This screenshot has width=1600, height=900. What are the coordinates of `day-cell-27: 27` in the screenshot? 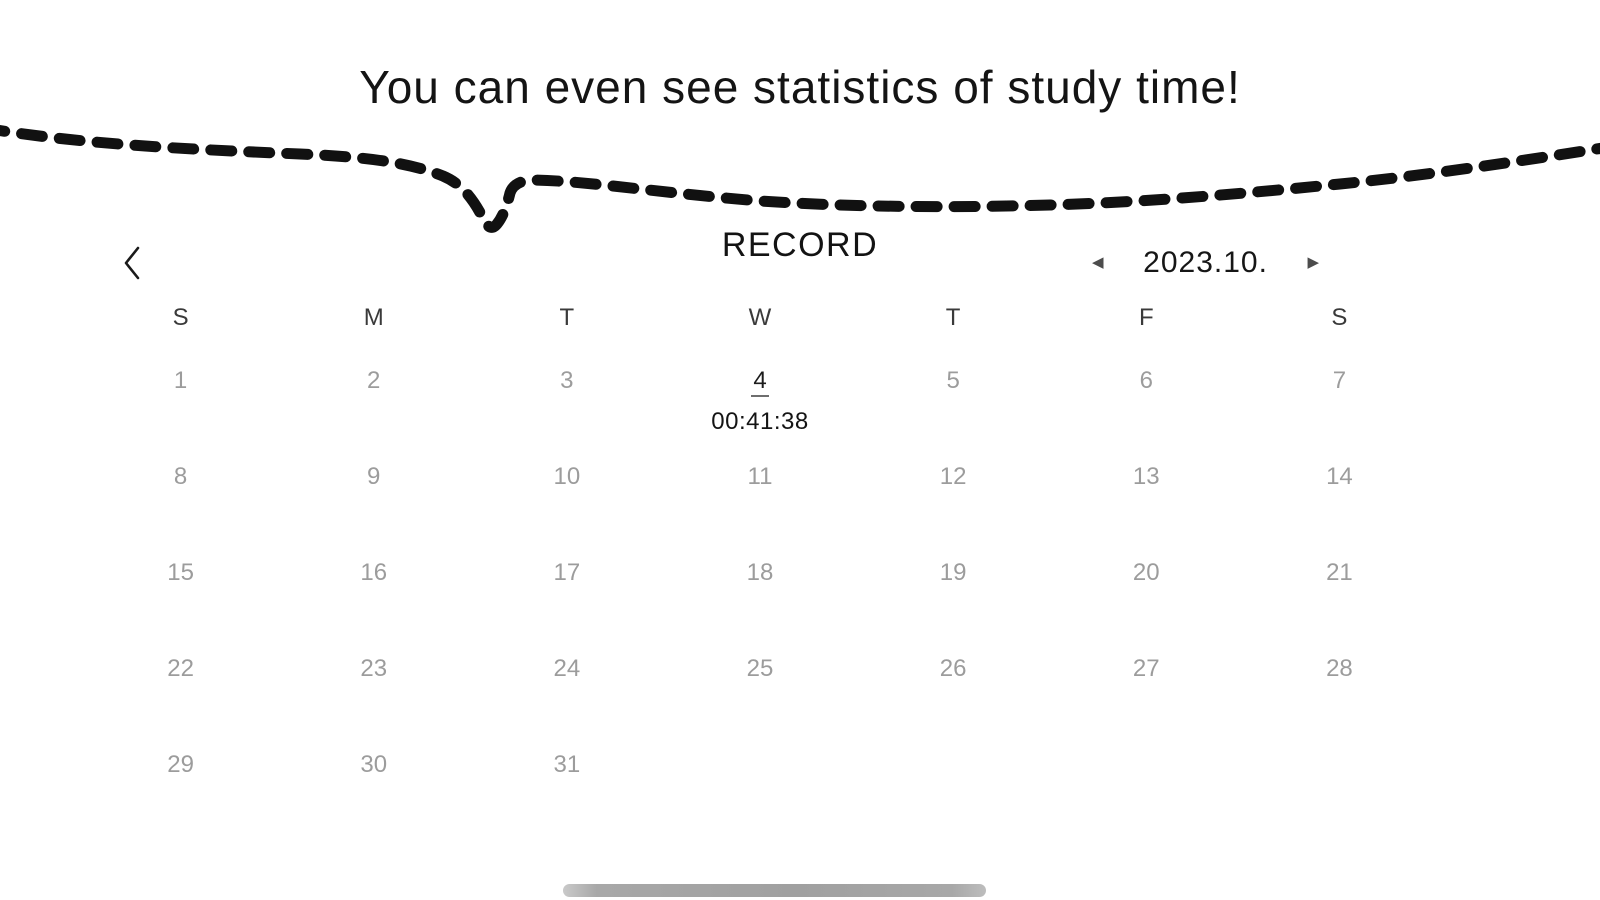 It's located at (1146, 676).